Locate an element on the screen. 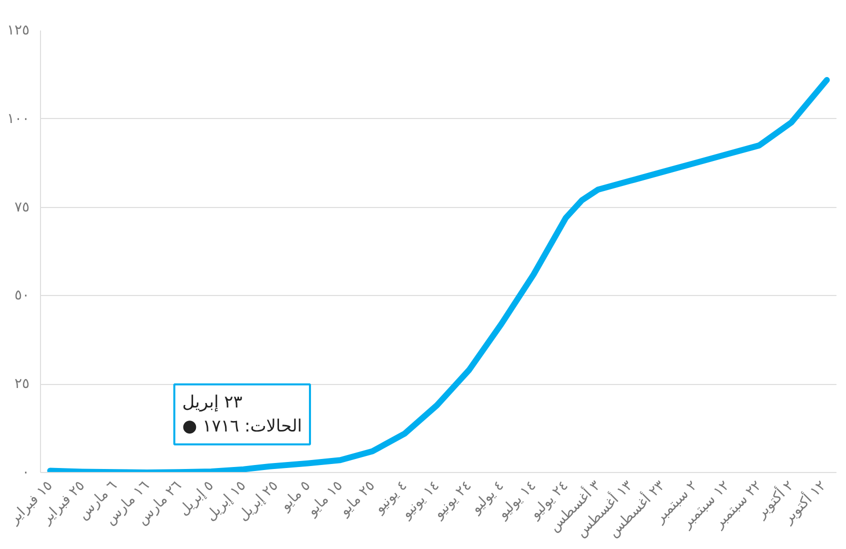 This screenshot has width=846, height=549. y-tick-label: ٧٥ is located at coordinates (22, 207).